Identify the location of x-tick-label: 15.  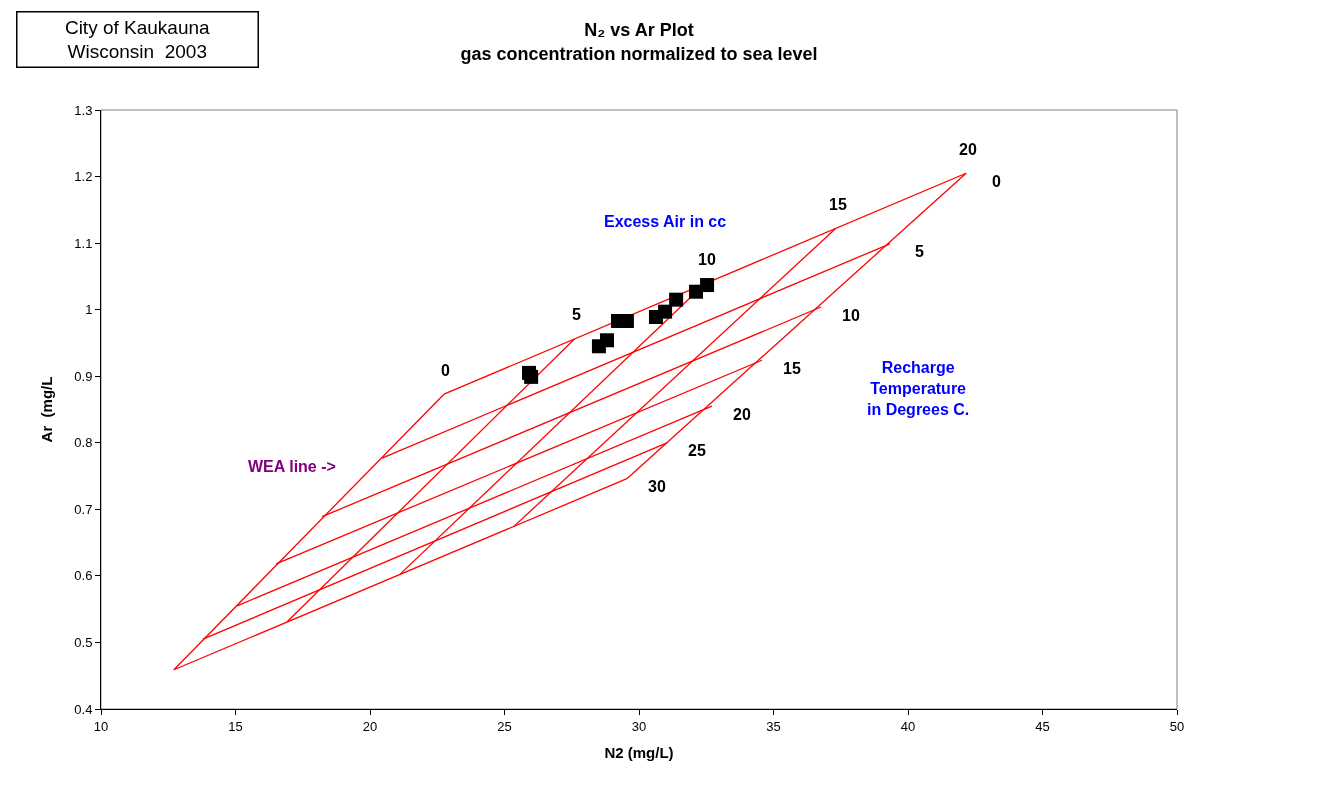
(235, 726).